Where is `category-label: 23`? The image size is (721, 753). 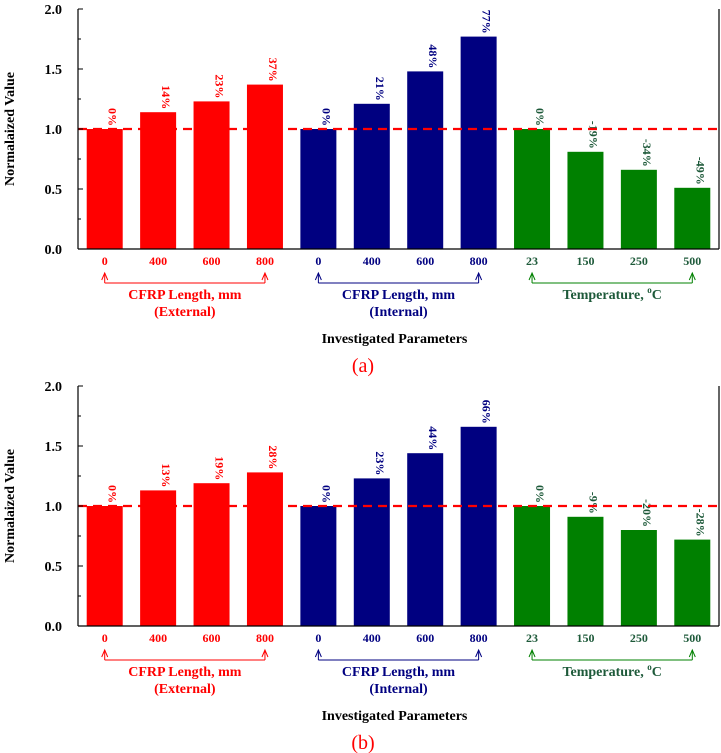
category-label: 23 is located at coordinates (532, 261).